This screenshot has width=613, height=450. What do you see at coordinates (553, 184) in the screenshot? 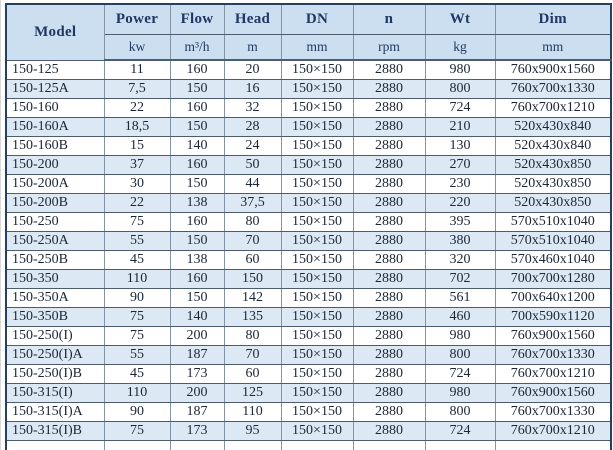
I see `value-cell: 520x430x850` at bounding box center [553, 184].